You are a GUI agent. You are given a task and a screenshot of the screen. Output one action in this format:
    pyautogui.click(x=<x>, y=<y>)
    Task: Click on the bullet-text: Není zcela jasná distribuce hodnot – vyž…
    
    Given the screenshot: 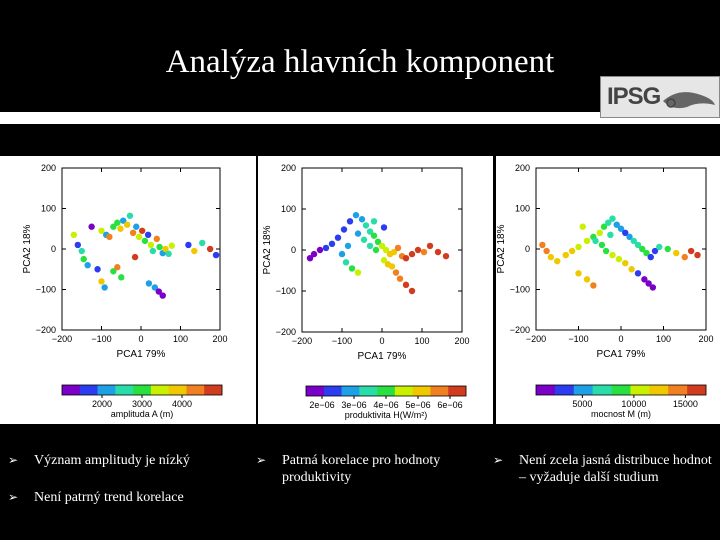 What is the action you would take?
    pyautogui.click(x=615, y=469)
    